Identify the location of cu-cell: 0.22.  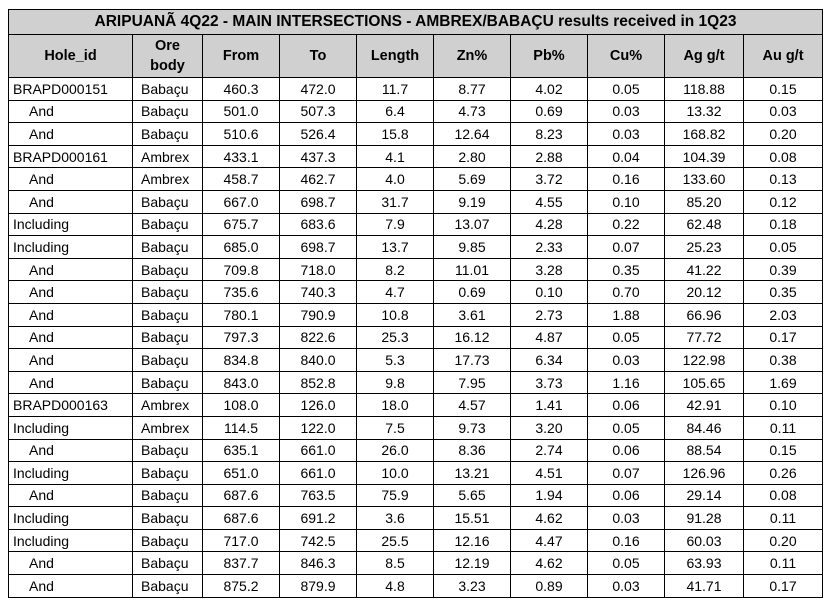
(626, 224).